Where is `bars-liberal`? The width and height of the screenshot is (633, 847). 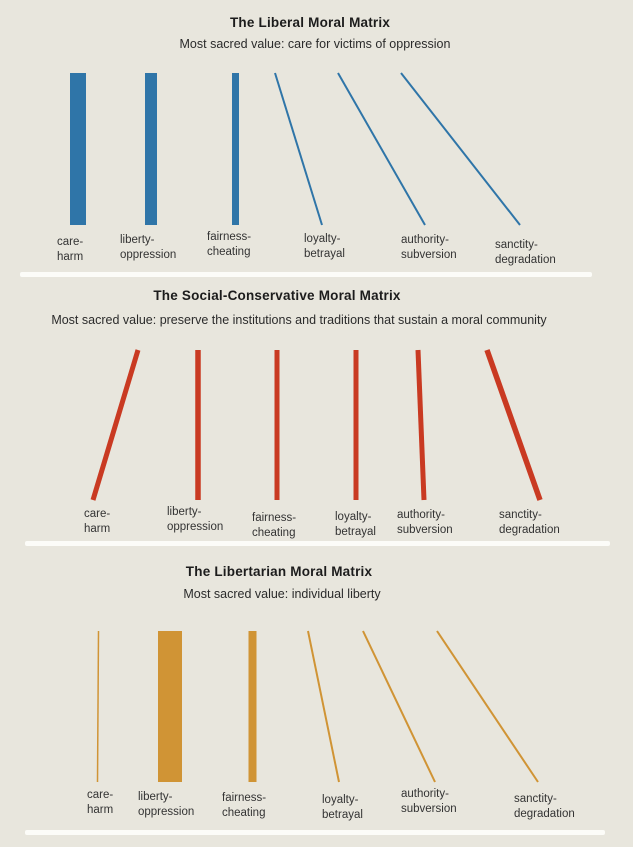
bars-liberal is located at coordinates (295, 149).